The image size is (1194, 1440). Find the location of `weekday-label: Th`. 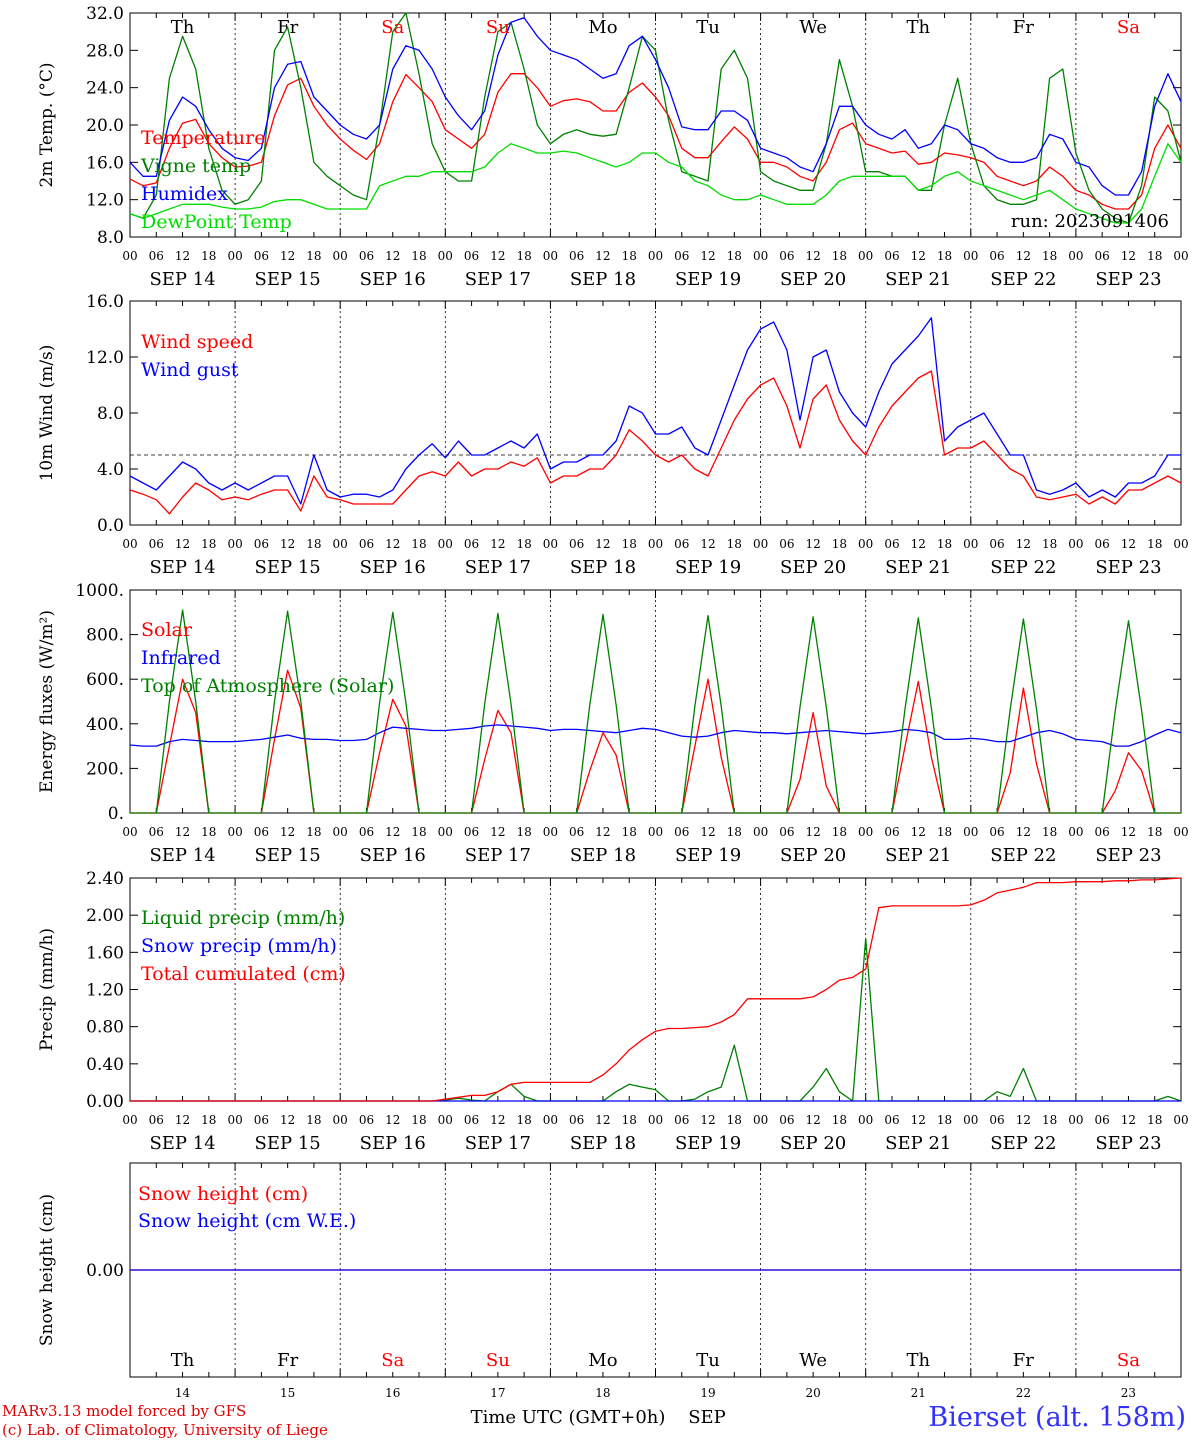

weekday-label: Th is located at coordinates (918, 27).